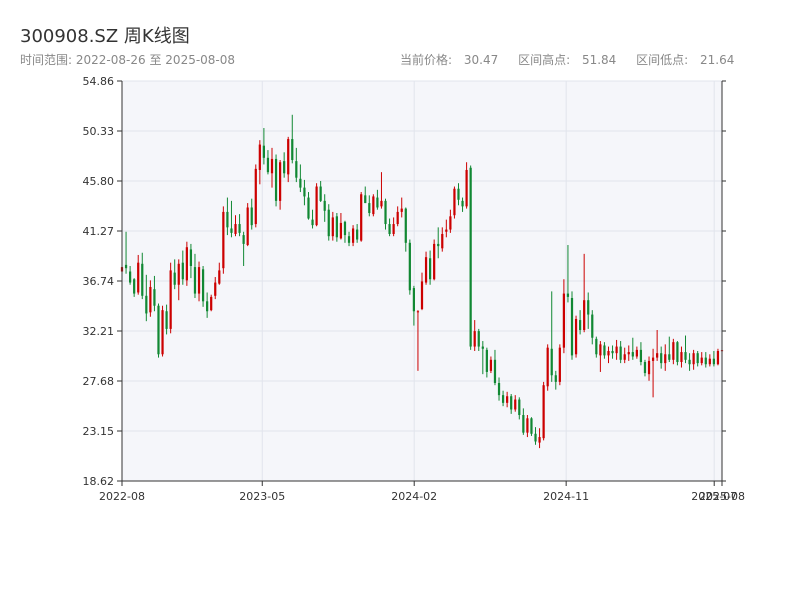  What do you see at coordinates (99, 231) in the screenshot?
I see `y-tick-label: 41.27` at bounding box center [99, 231].